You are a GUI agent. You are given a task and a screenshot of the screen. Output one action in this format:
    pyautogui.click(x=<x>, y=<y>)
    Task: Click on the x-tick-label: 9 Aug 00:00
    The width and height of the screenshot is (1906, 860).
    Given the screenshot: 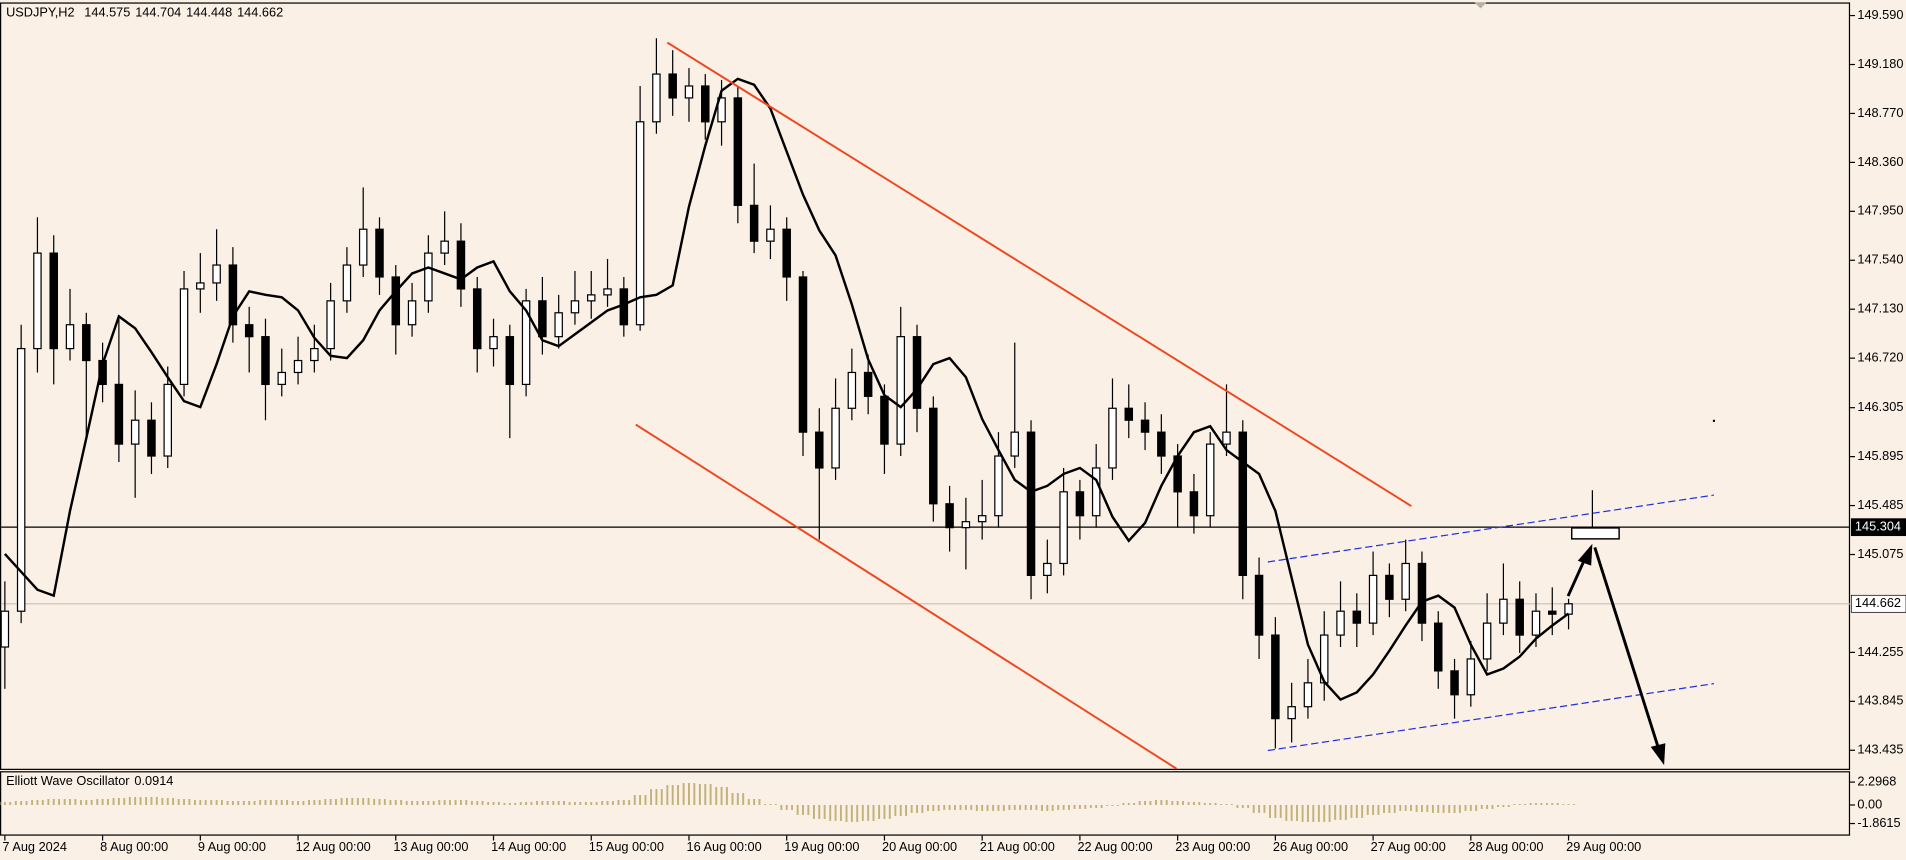 What is the action you would take?
    pyautogui.click(x=232, y=846)
    